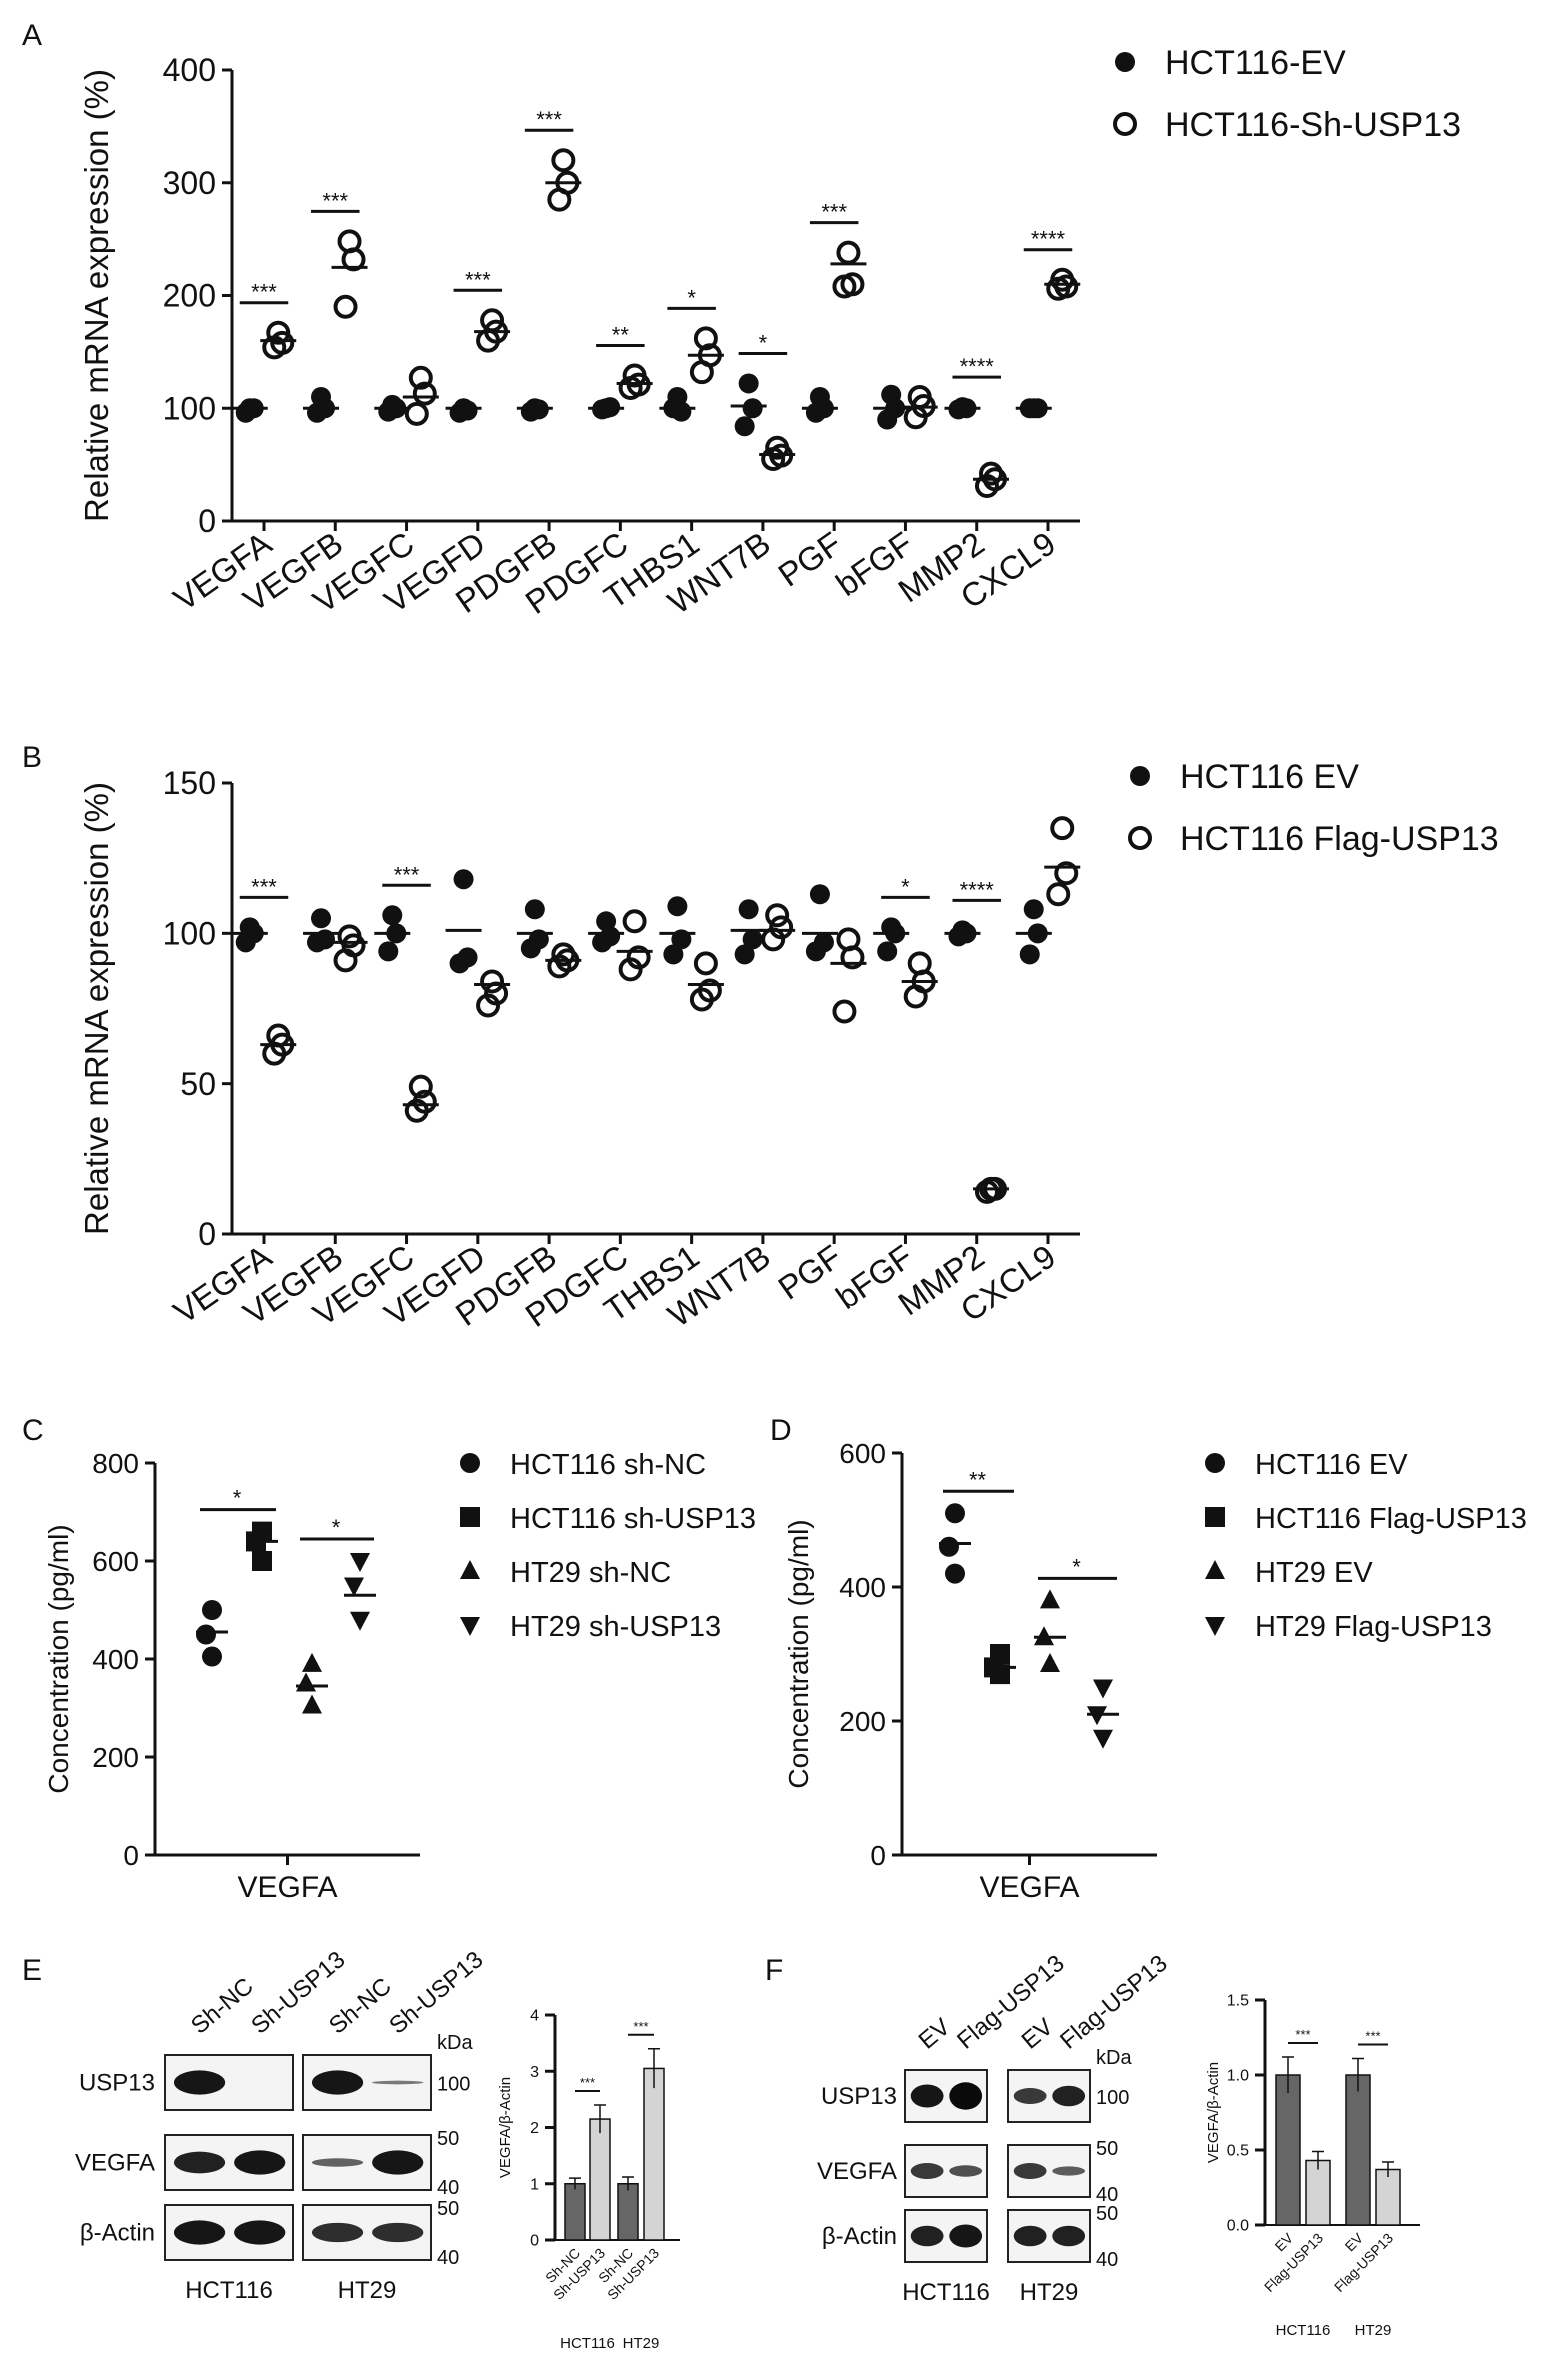  I want to click on legend-label: HCT116 sh-USP13, so click(633, 1519).